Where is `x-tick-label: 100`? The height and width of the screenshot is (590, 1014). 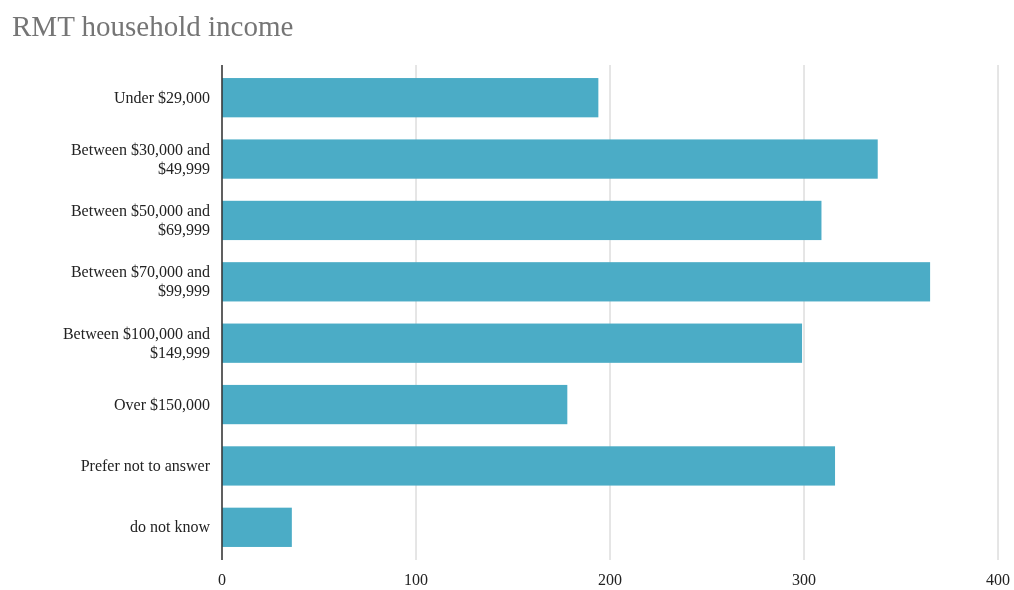 x-tick-label: 100 is located at coordinates (416, 579).